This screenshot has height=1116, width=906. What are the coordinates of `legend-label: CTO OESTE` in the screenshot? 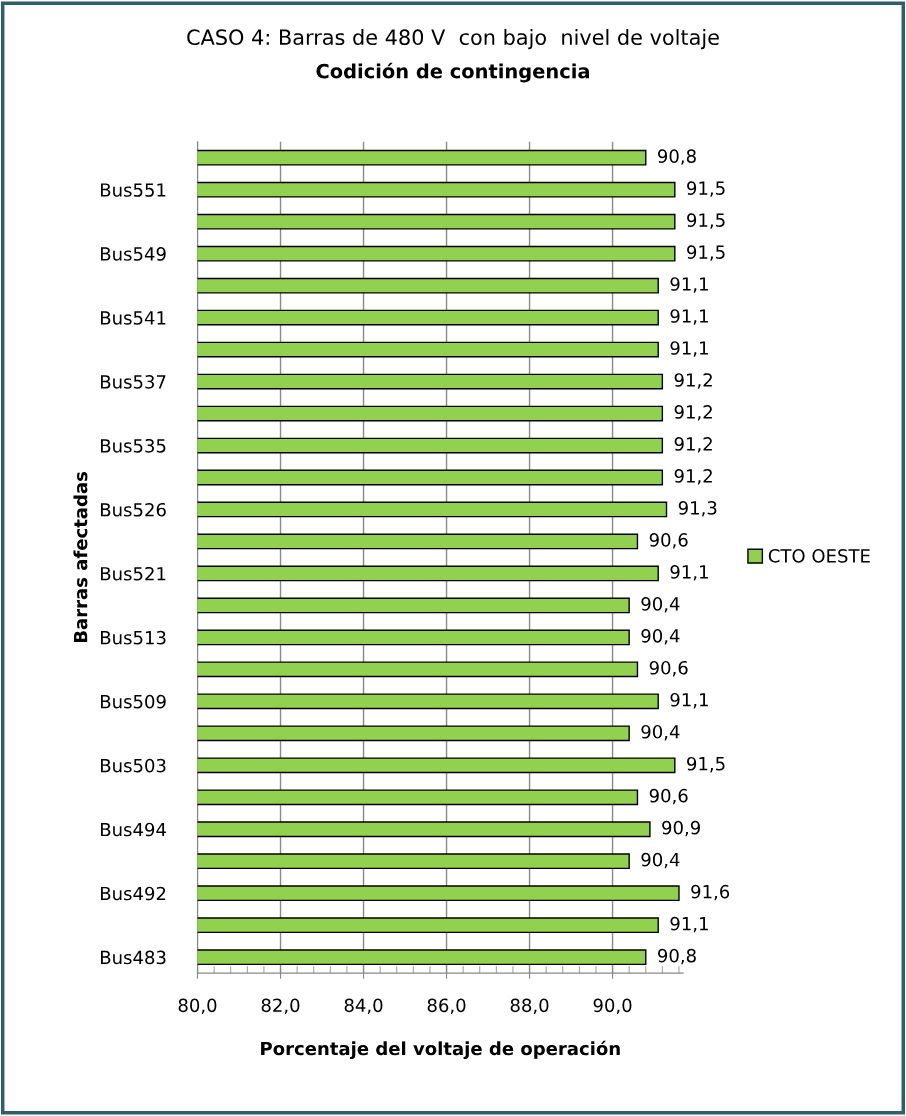 It's located at (819, 556).